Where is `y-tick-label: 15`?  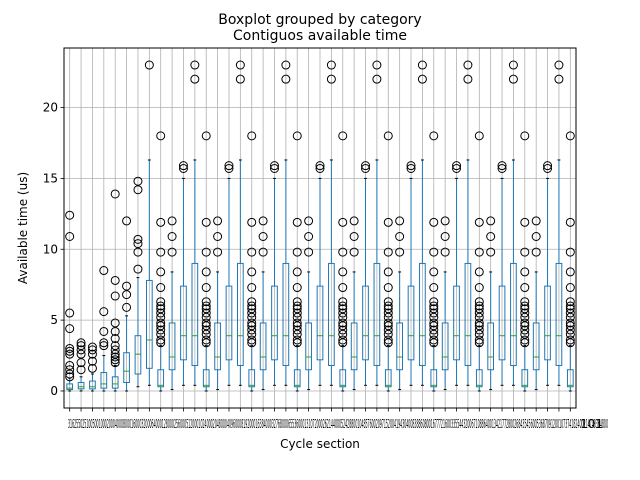
y-tick-label: 15 is located at coordinates (50, 178).